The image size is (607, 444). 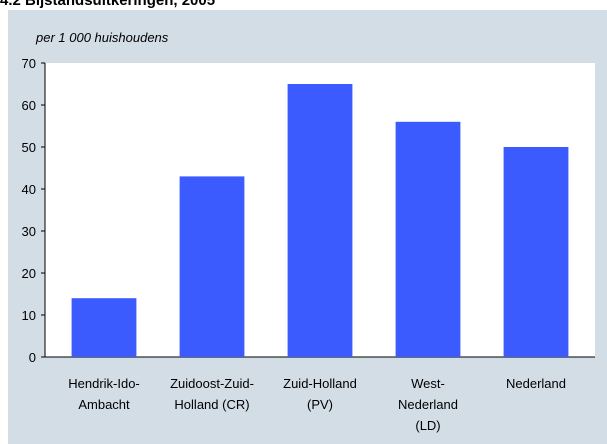 I want to click on y-tick-label: 20, so click(x=29, y=273).